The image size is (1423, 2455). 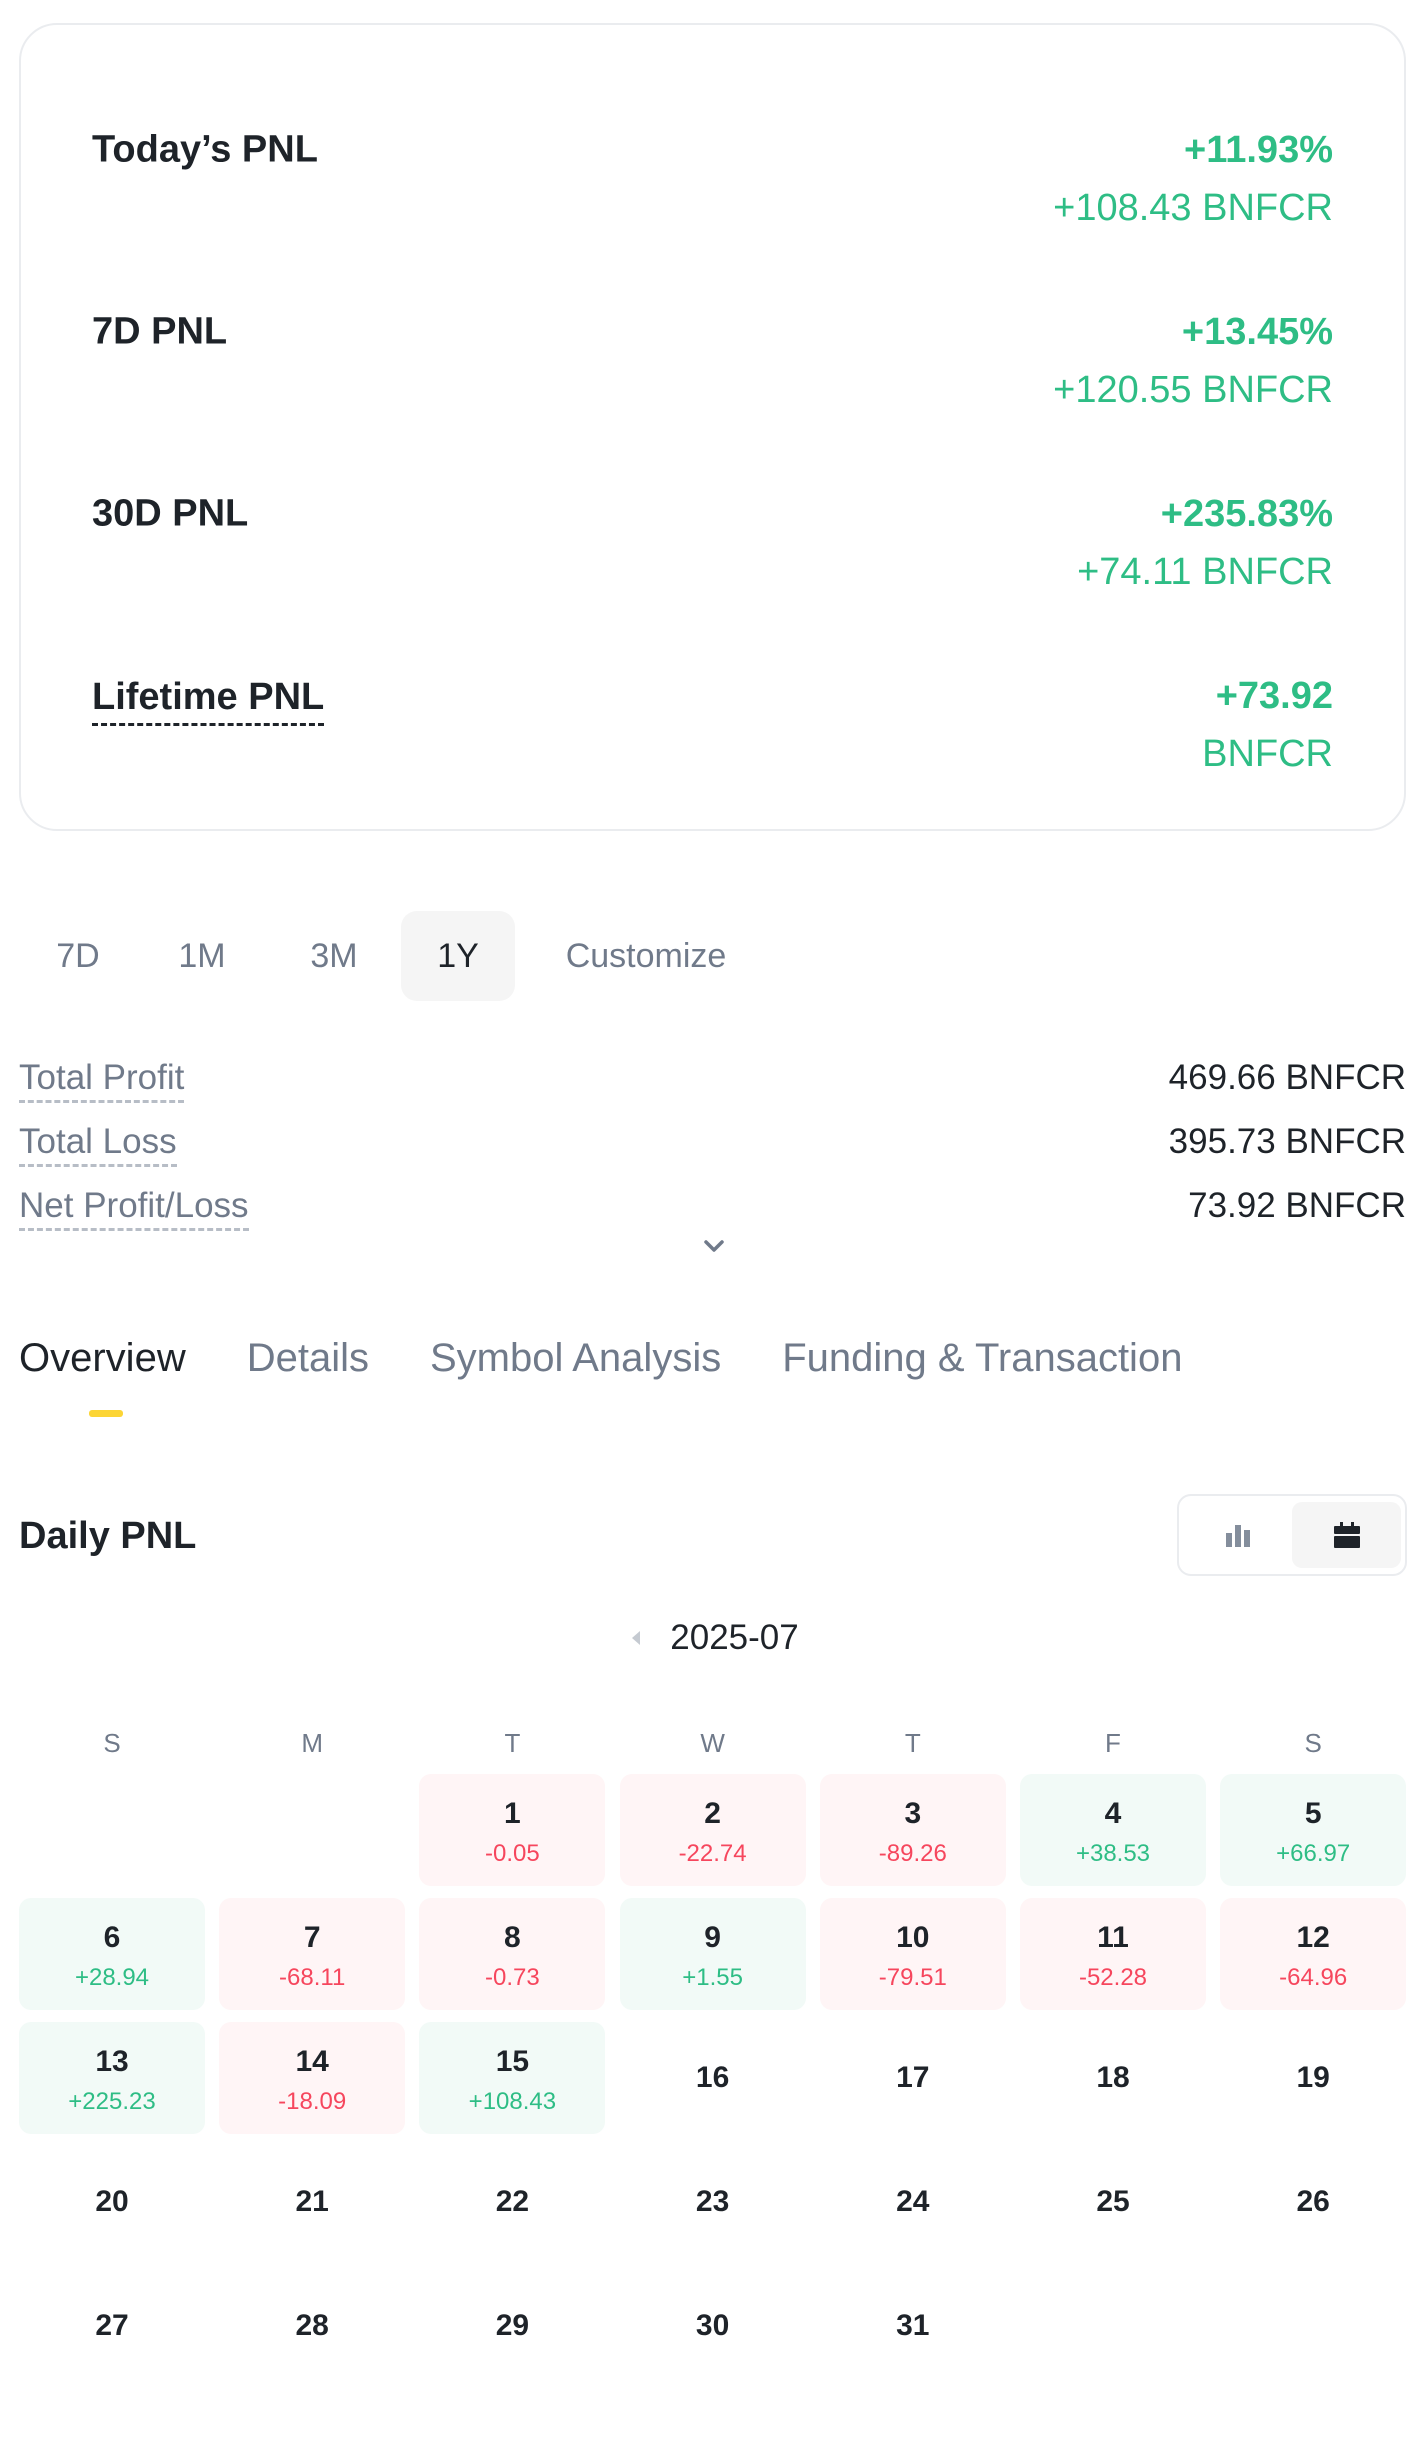 I want to click on calendar-day: 3 -89.26, so click(x=912, y=1830).